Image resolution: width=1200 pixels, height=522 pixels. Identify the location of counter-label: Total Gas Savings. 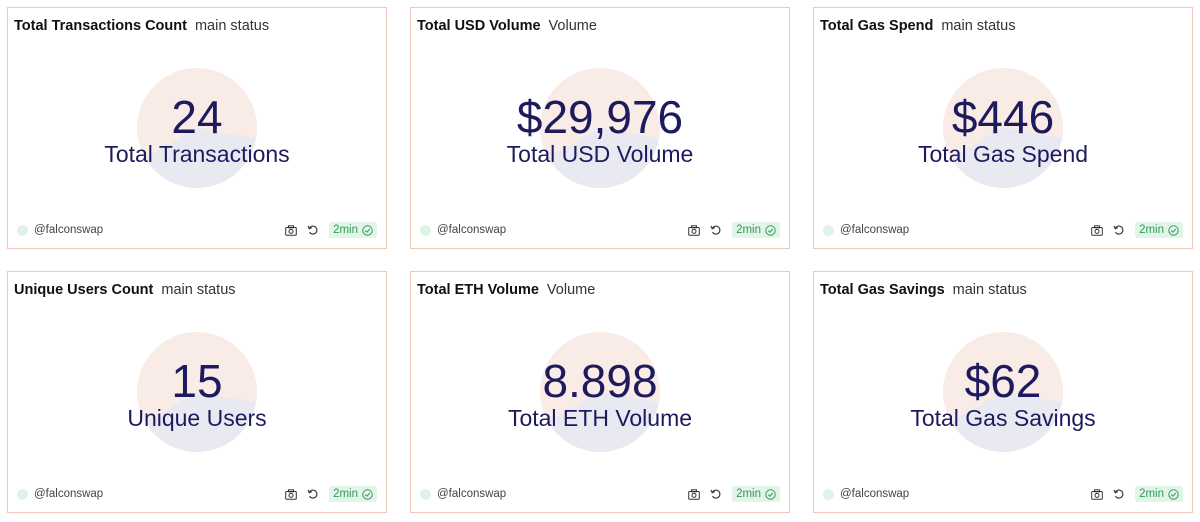
(1003, 418).